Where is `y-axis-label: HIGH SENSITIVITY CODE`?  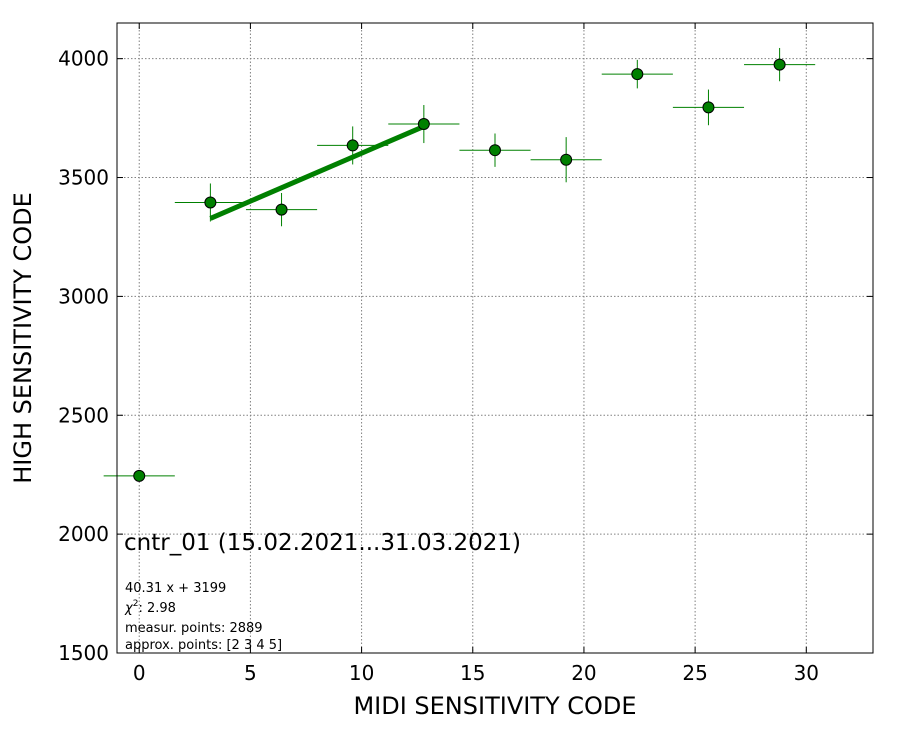
y-axis-label: HIGH SENSITIVITY CODE is located at coordinates (23, 338).